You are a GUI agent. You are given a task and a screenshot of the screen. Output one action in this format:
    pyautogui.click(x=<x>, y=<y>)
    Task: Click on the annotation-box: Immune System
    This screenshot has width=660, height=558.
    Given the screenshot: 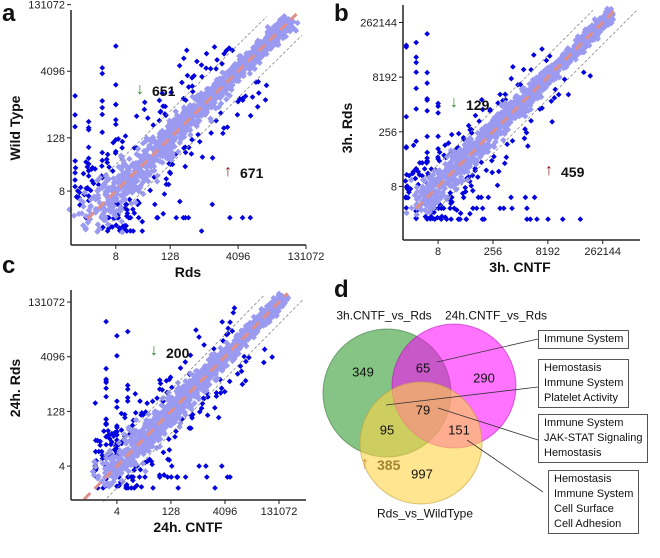 What is the action you would take?
    pyautogui.click(x=584, y=339)
    